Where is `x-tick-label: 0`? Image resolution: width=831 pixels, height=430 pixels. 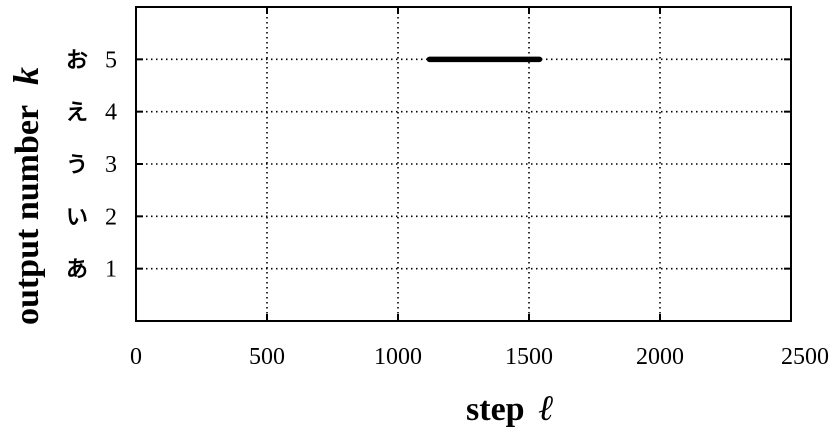
x-tick-label: 0 is located at coordinates (136, 357).